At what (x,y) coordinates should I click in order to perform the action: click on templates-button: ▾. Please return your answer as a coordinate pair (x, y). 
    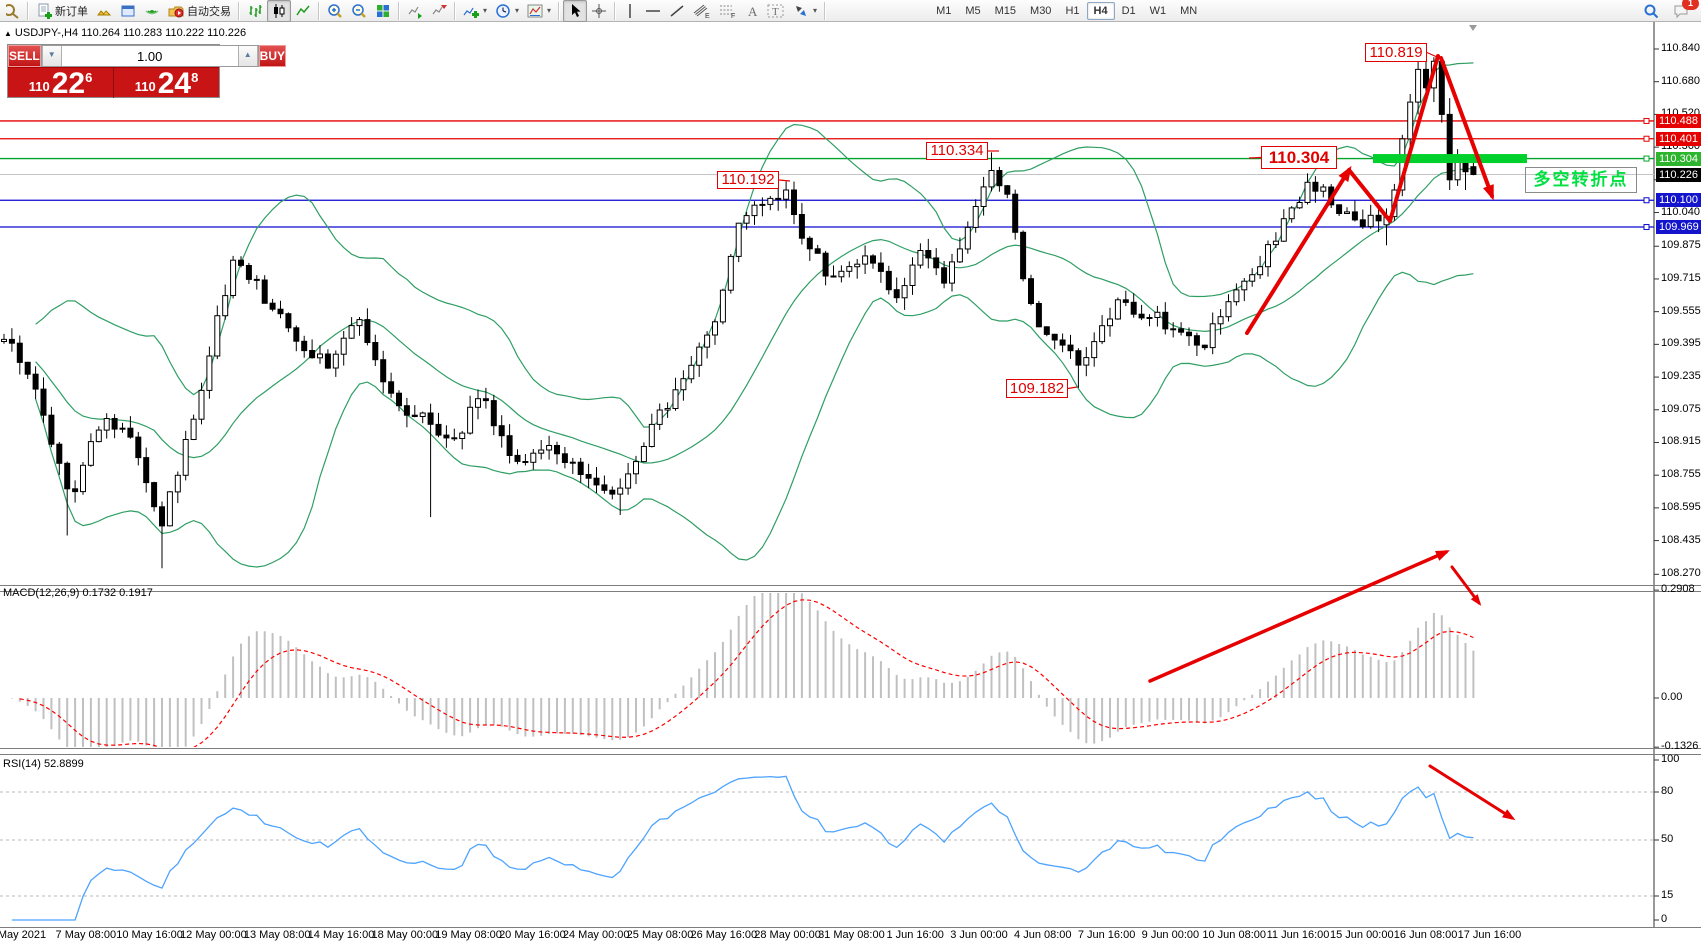
    Looking at the image, I should click on (539, 11).